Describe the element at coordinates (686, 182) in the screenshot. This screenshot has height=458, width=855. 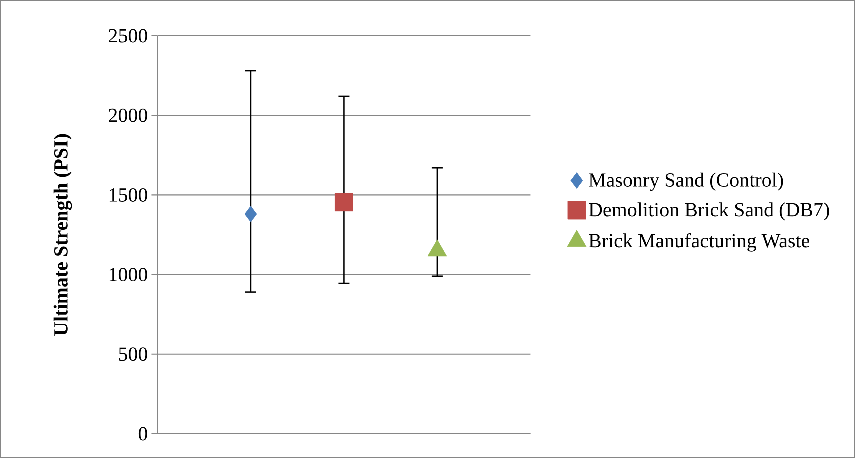
I see `legend-label: Masonry Sand (Control)` at that location.